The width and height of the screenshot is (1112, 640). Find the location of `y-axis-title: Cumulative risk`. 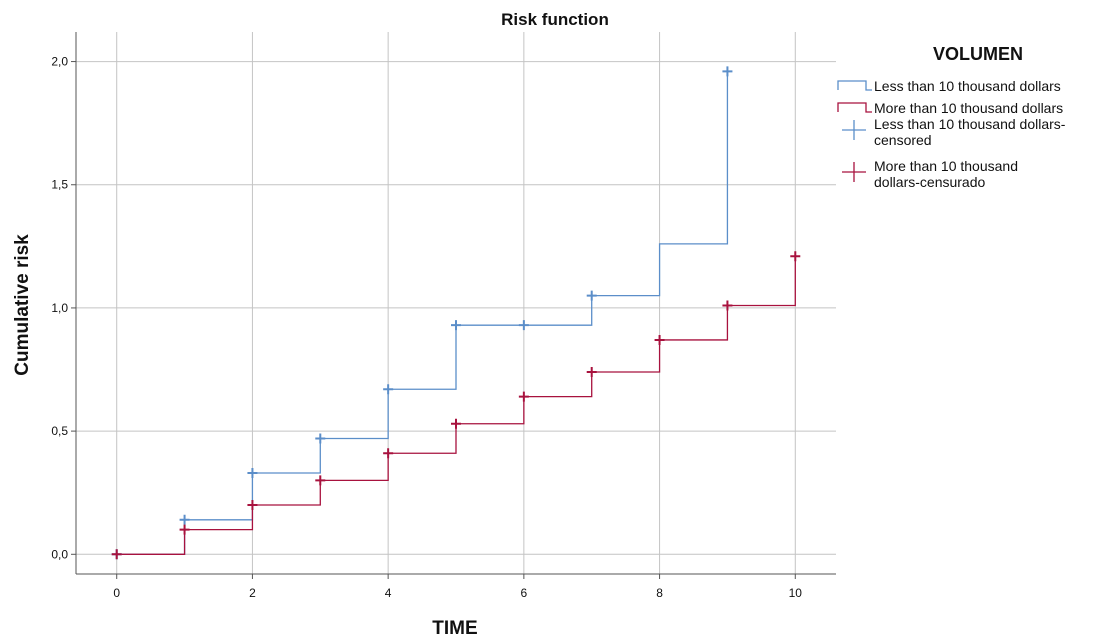

y-axis-title: Cumulative risk is located at coordinates (22, 305).